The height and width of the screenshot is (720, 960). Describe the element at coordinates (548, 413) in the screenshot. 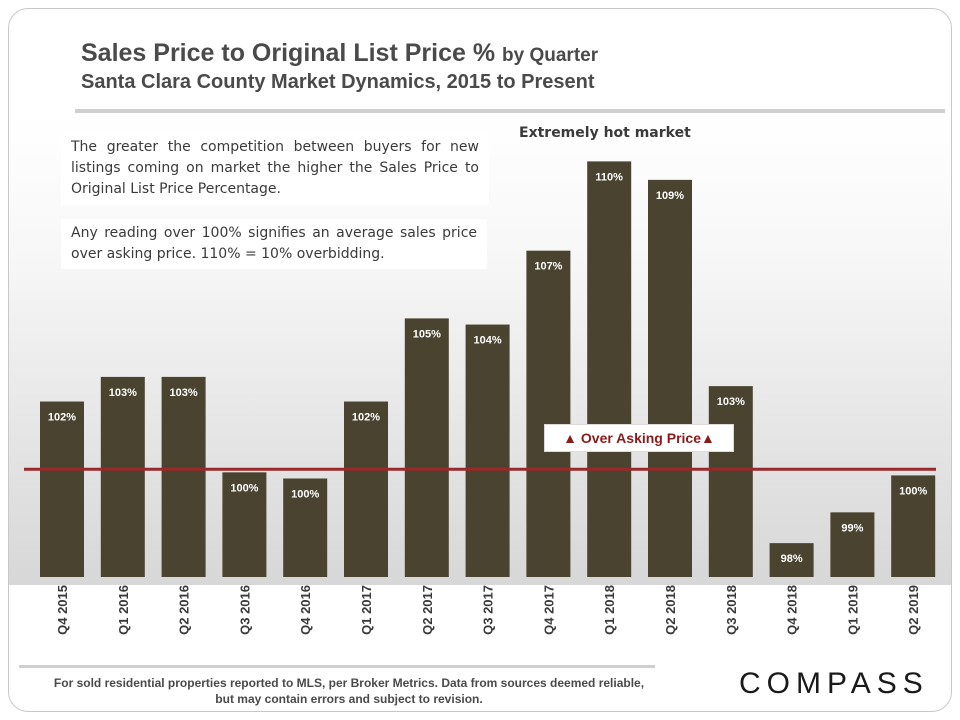

I see `bar-q4-2017` at that location.